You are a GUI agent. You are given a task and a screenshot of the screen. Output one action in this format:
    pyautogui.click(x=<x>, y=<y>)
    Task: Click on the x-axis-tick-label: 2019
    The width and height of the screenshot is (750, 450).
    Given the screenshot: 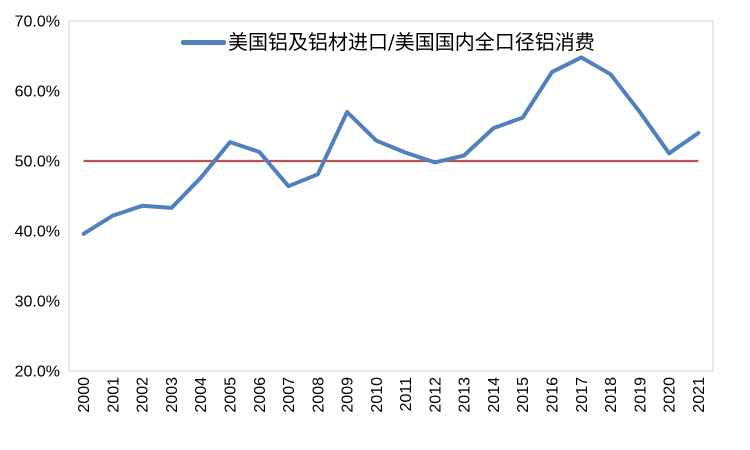 What is the action you would take?
    pyautogui.click(x=640, y=395)
    